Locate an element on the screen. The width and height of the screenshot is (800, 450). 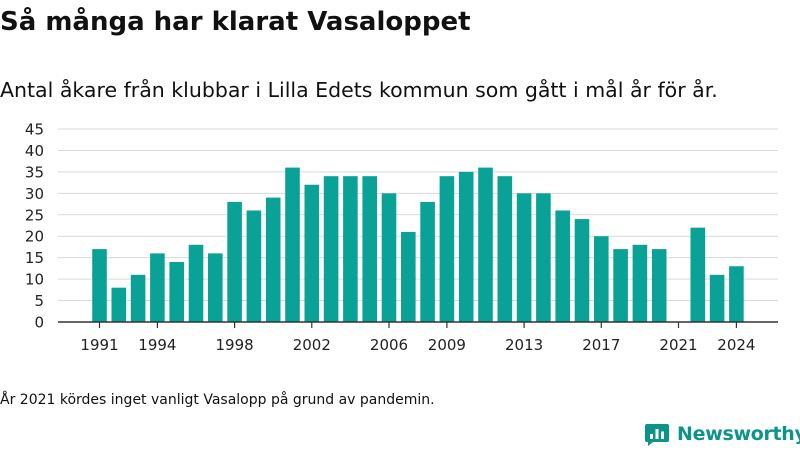
bar-2006 is located at coordinates (389, 257).